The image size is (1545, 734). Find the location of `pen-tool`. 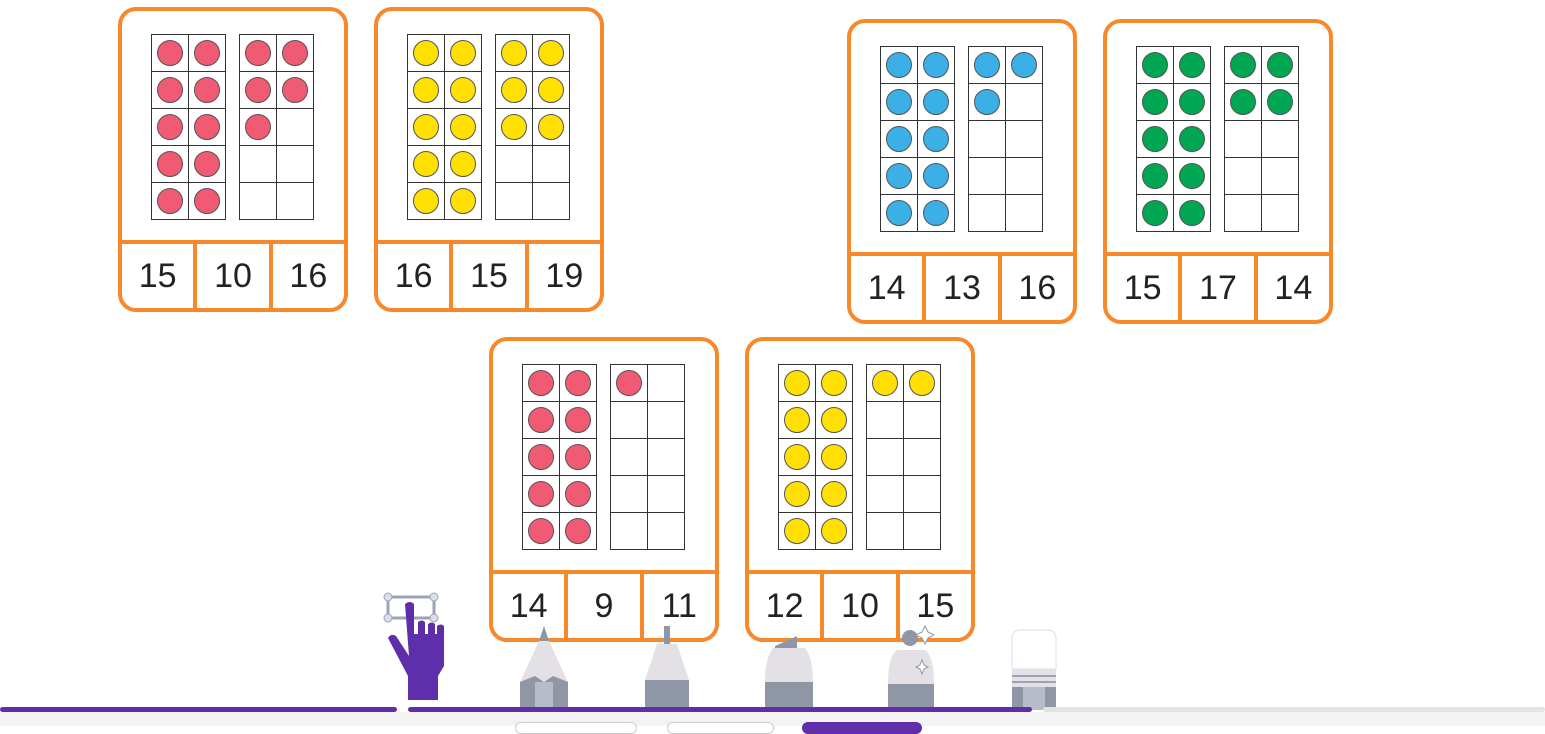

pen-tool is located at coordinates (667, 668).